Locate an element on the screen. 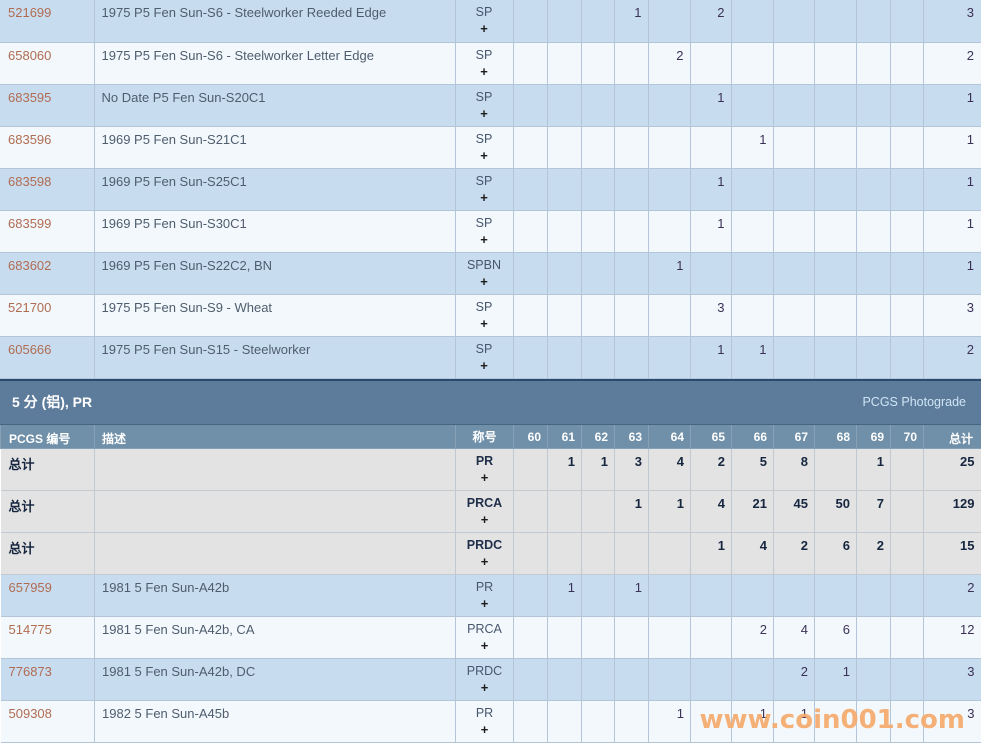 The width and height of the screenshot is (981, 744). table-row: 514775 1981 5 Fen Sun-A42b, CA PRCA +2 4 6 12 is located at coordinates (490, 637).